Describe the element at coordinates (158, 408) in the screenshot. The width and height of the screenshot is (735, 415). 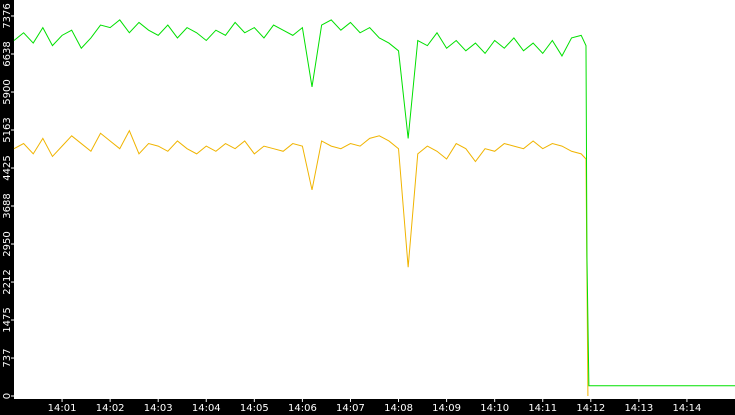
I see `x-tick-label: 14:03` at that location.